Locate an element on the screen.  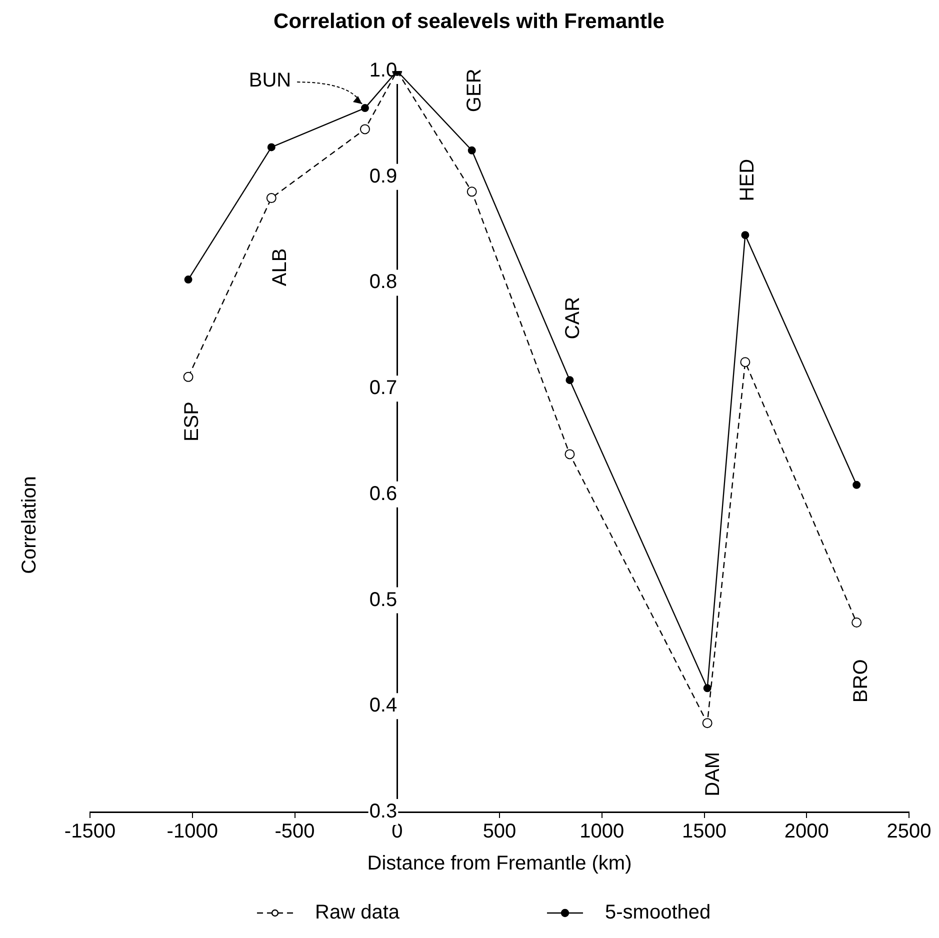
annotation: ALB is located at coordinates (279, 267).